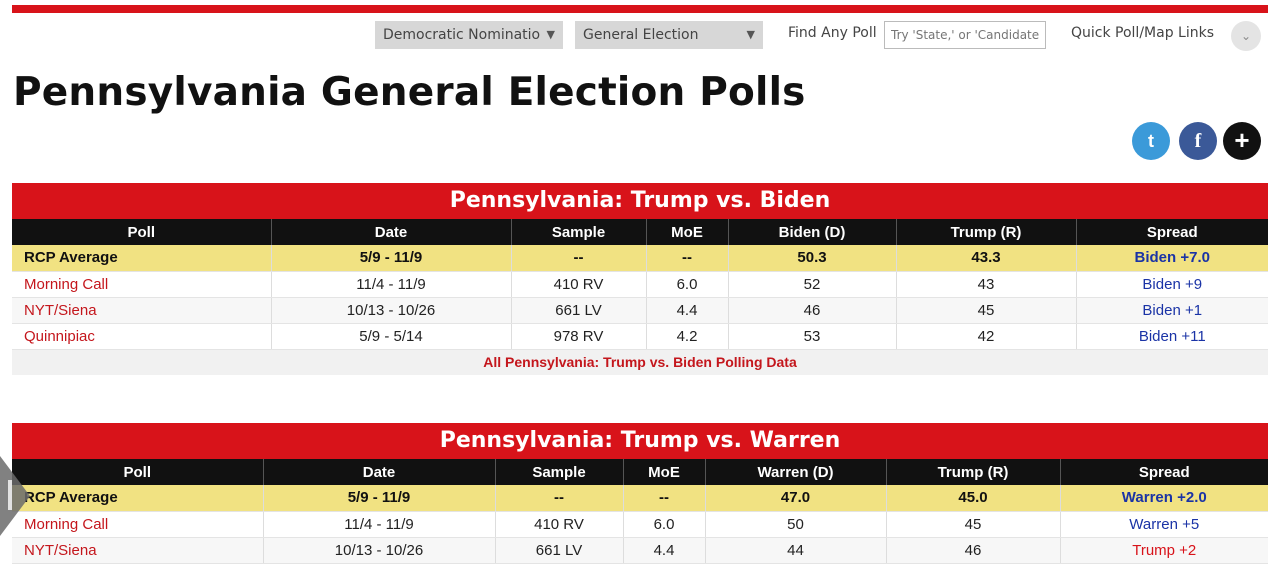 This screenshot has height=564, width=1280. I want to click on select-value: General Election, so click(641, 35).